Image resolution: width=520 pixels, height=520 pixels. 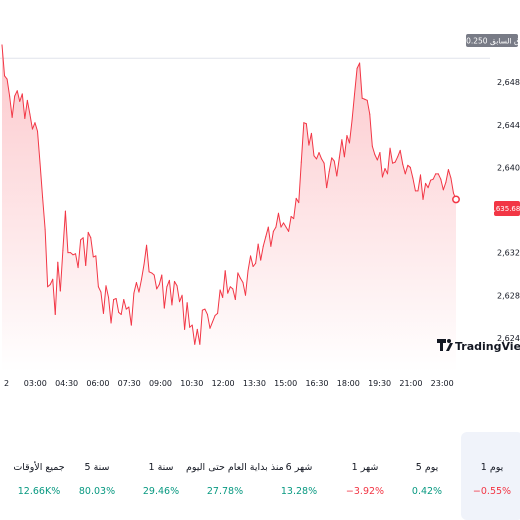 What do you see at coordinates (97, 476) in the screenshot?
I see `period-tab: 5 سنة 80.03%` at bounding box center [97, 476].